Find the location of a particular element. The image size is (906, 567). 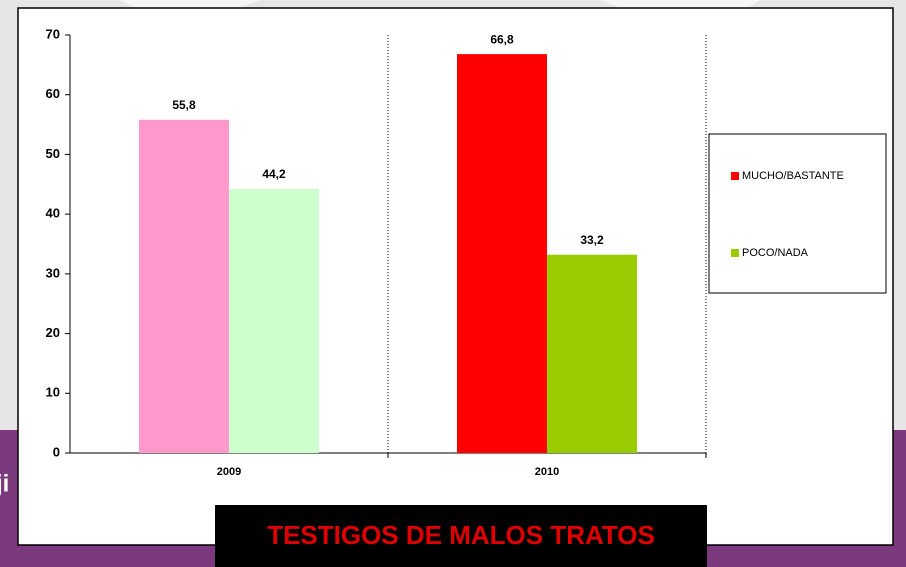

y-tick-label: 50 is located at coordinates (53, 153).